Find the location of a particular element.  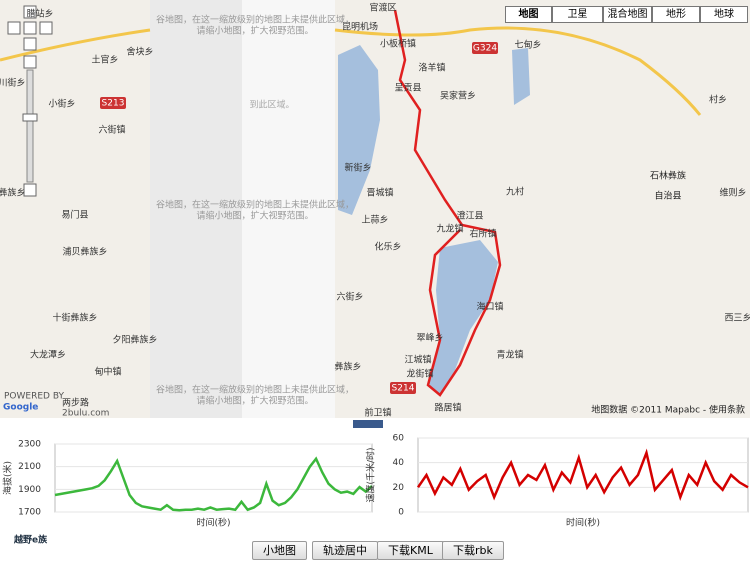

missing-tiles is located at coordinates (196, 209).